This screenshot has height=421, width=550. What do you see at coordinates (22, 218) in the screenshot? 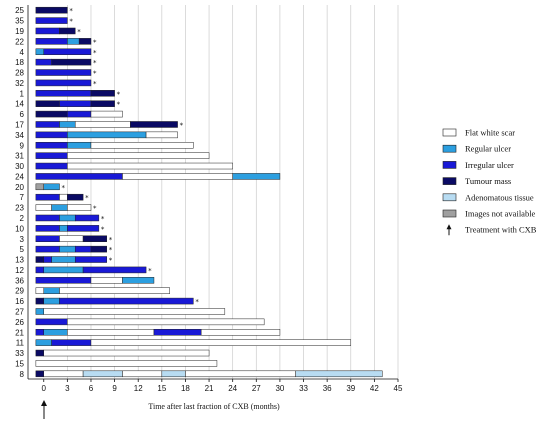
I see `patient-id-label: 2` at bounding box center [22, 218].